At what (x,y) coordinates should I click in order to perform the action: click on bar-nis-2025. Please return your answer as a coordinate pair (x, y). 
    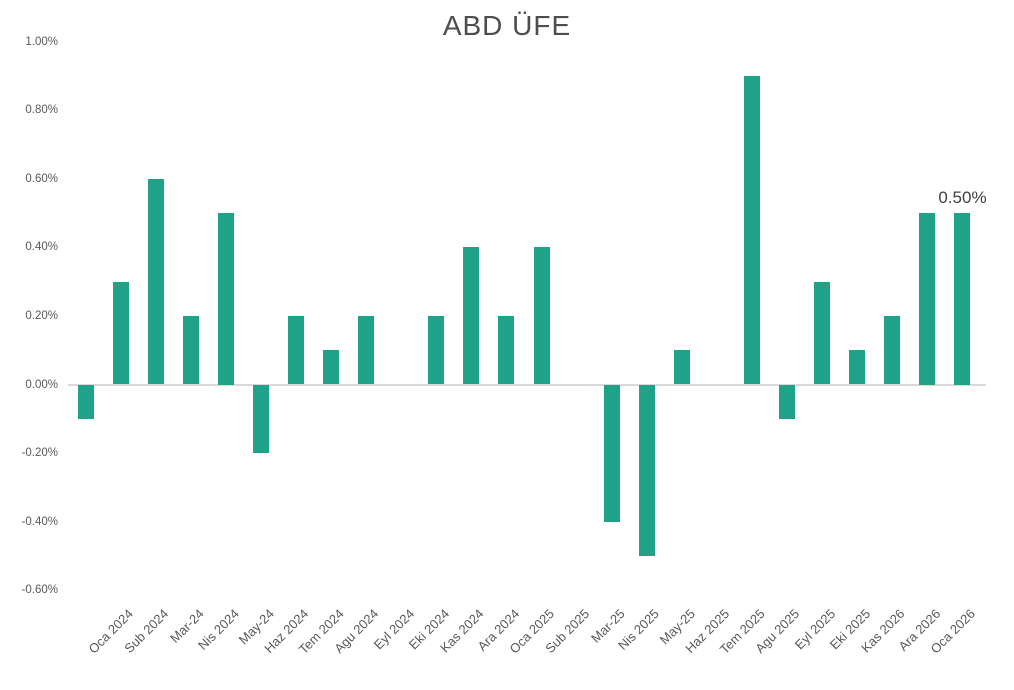
    Looking at the image, I should click on (646, 470).